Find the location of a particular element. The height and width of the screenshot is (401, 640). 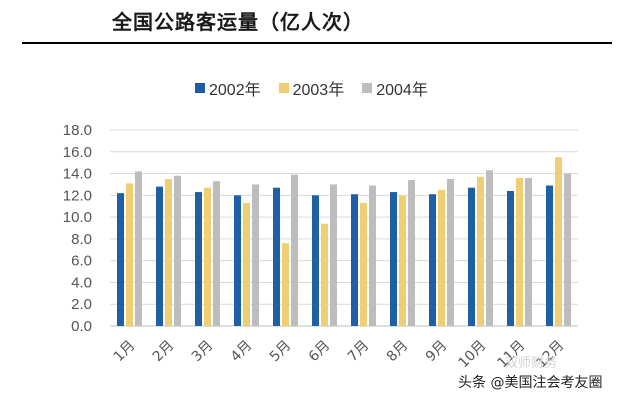

y-tick-label: 8.0 is located at coordinates (81, 239).